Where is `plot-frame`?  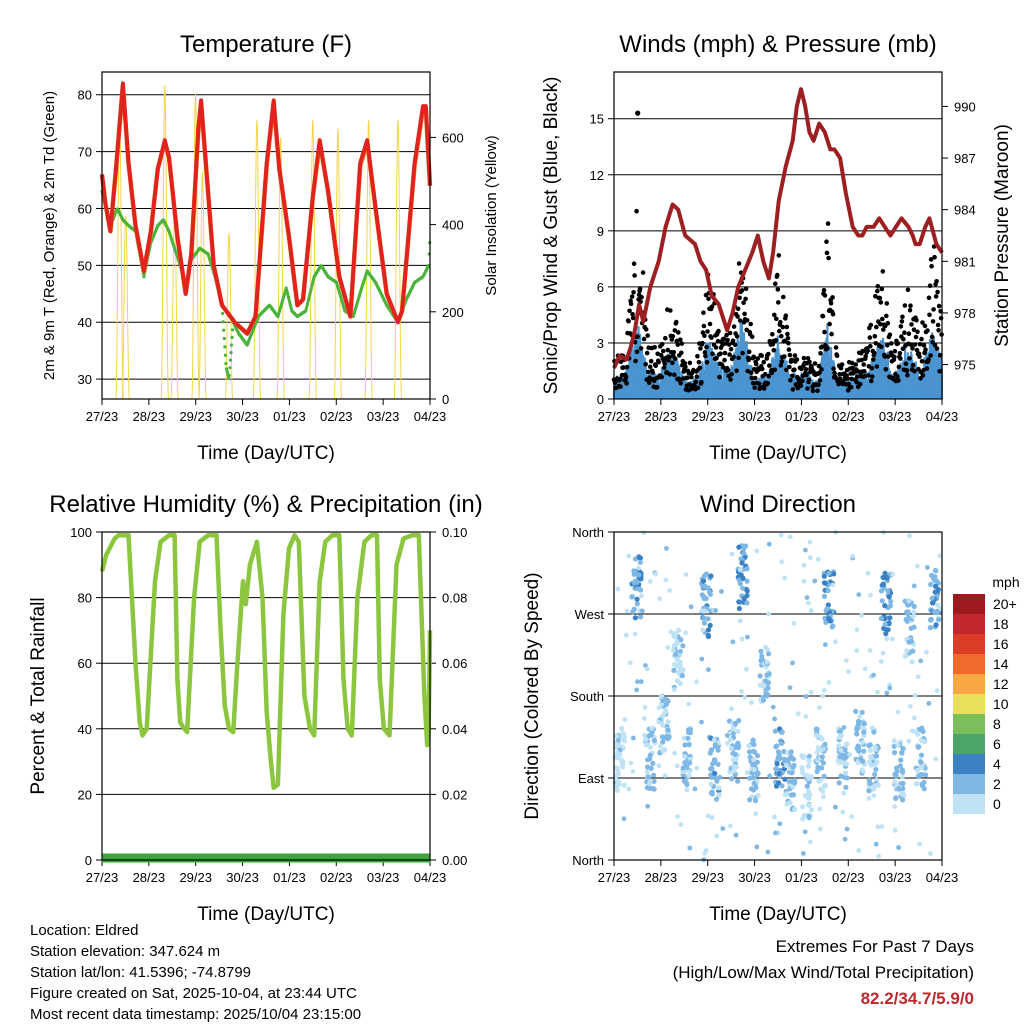 plot-frame is located at coordinates (266, 696).